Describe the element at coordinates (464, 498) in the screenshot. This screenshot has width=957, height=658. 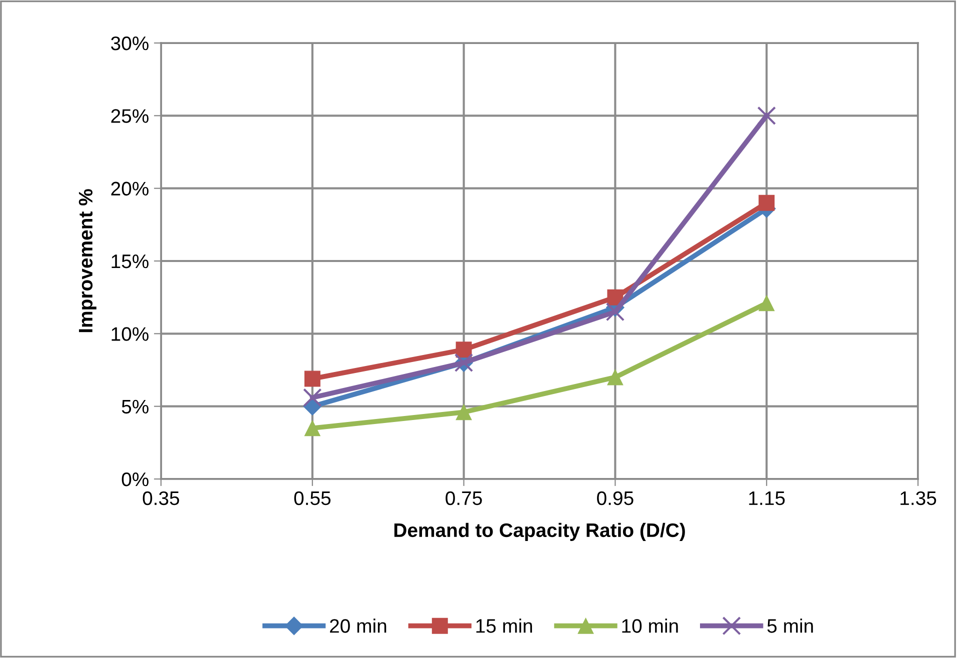
I see `x-tick-label: 0.75` at that location.